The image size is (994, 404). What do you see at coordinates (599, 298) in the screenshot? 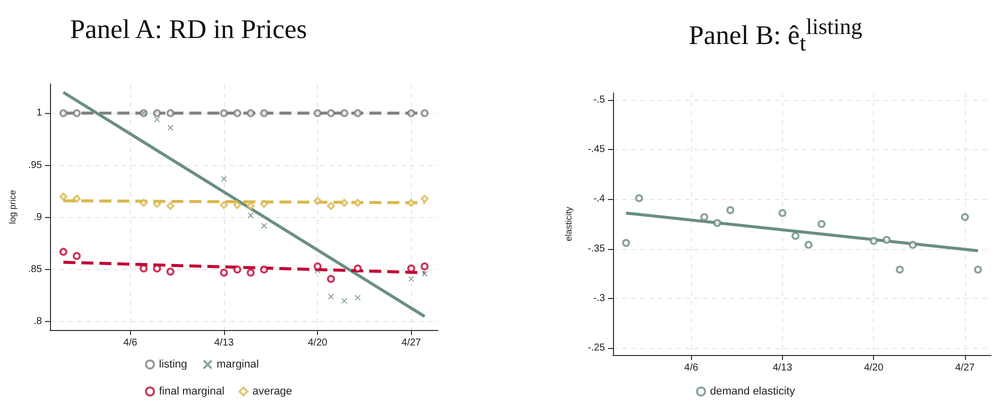
I see `y-tick-label: -.3` at bounding box center [599, 298].